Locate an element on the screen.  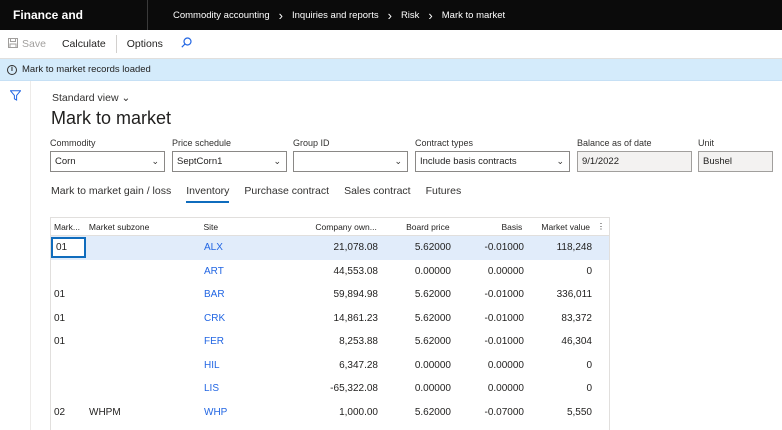
options-button: Options is located at coordinates (145, 44).